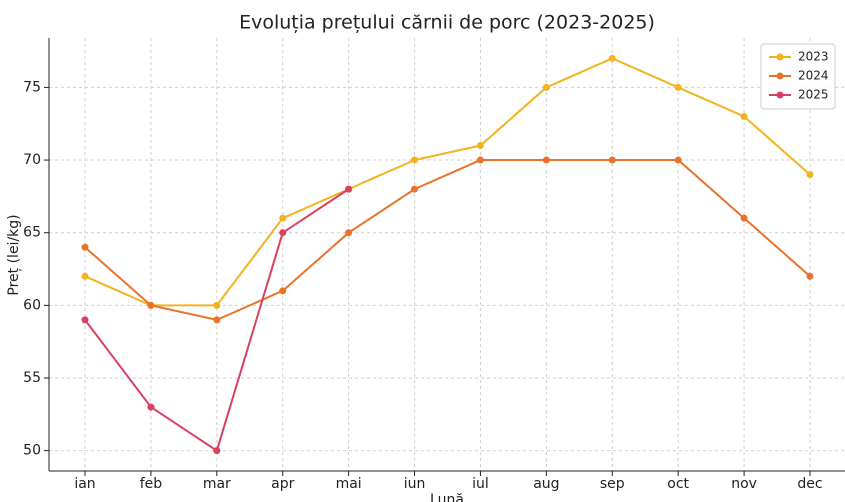 This screenshot has width=845, height=502. I want to click on x-tick-label: mar, so click(217, 484).